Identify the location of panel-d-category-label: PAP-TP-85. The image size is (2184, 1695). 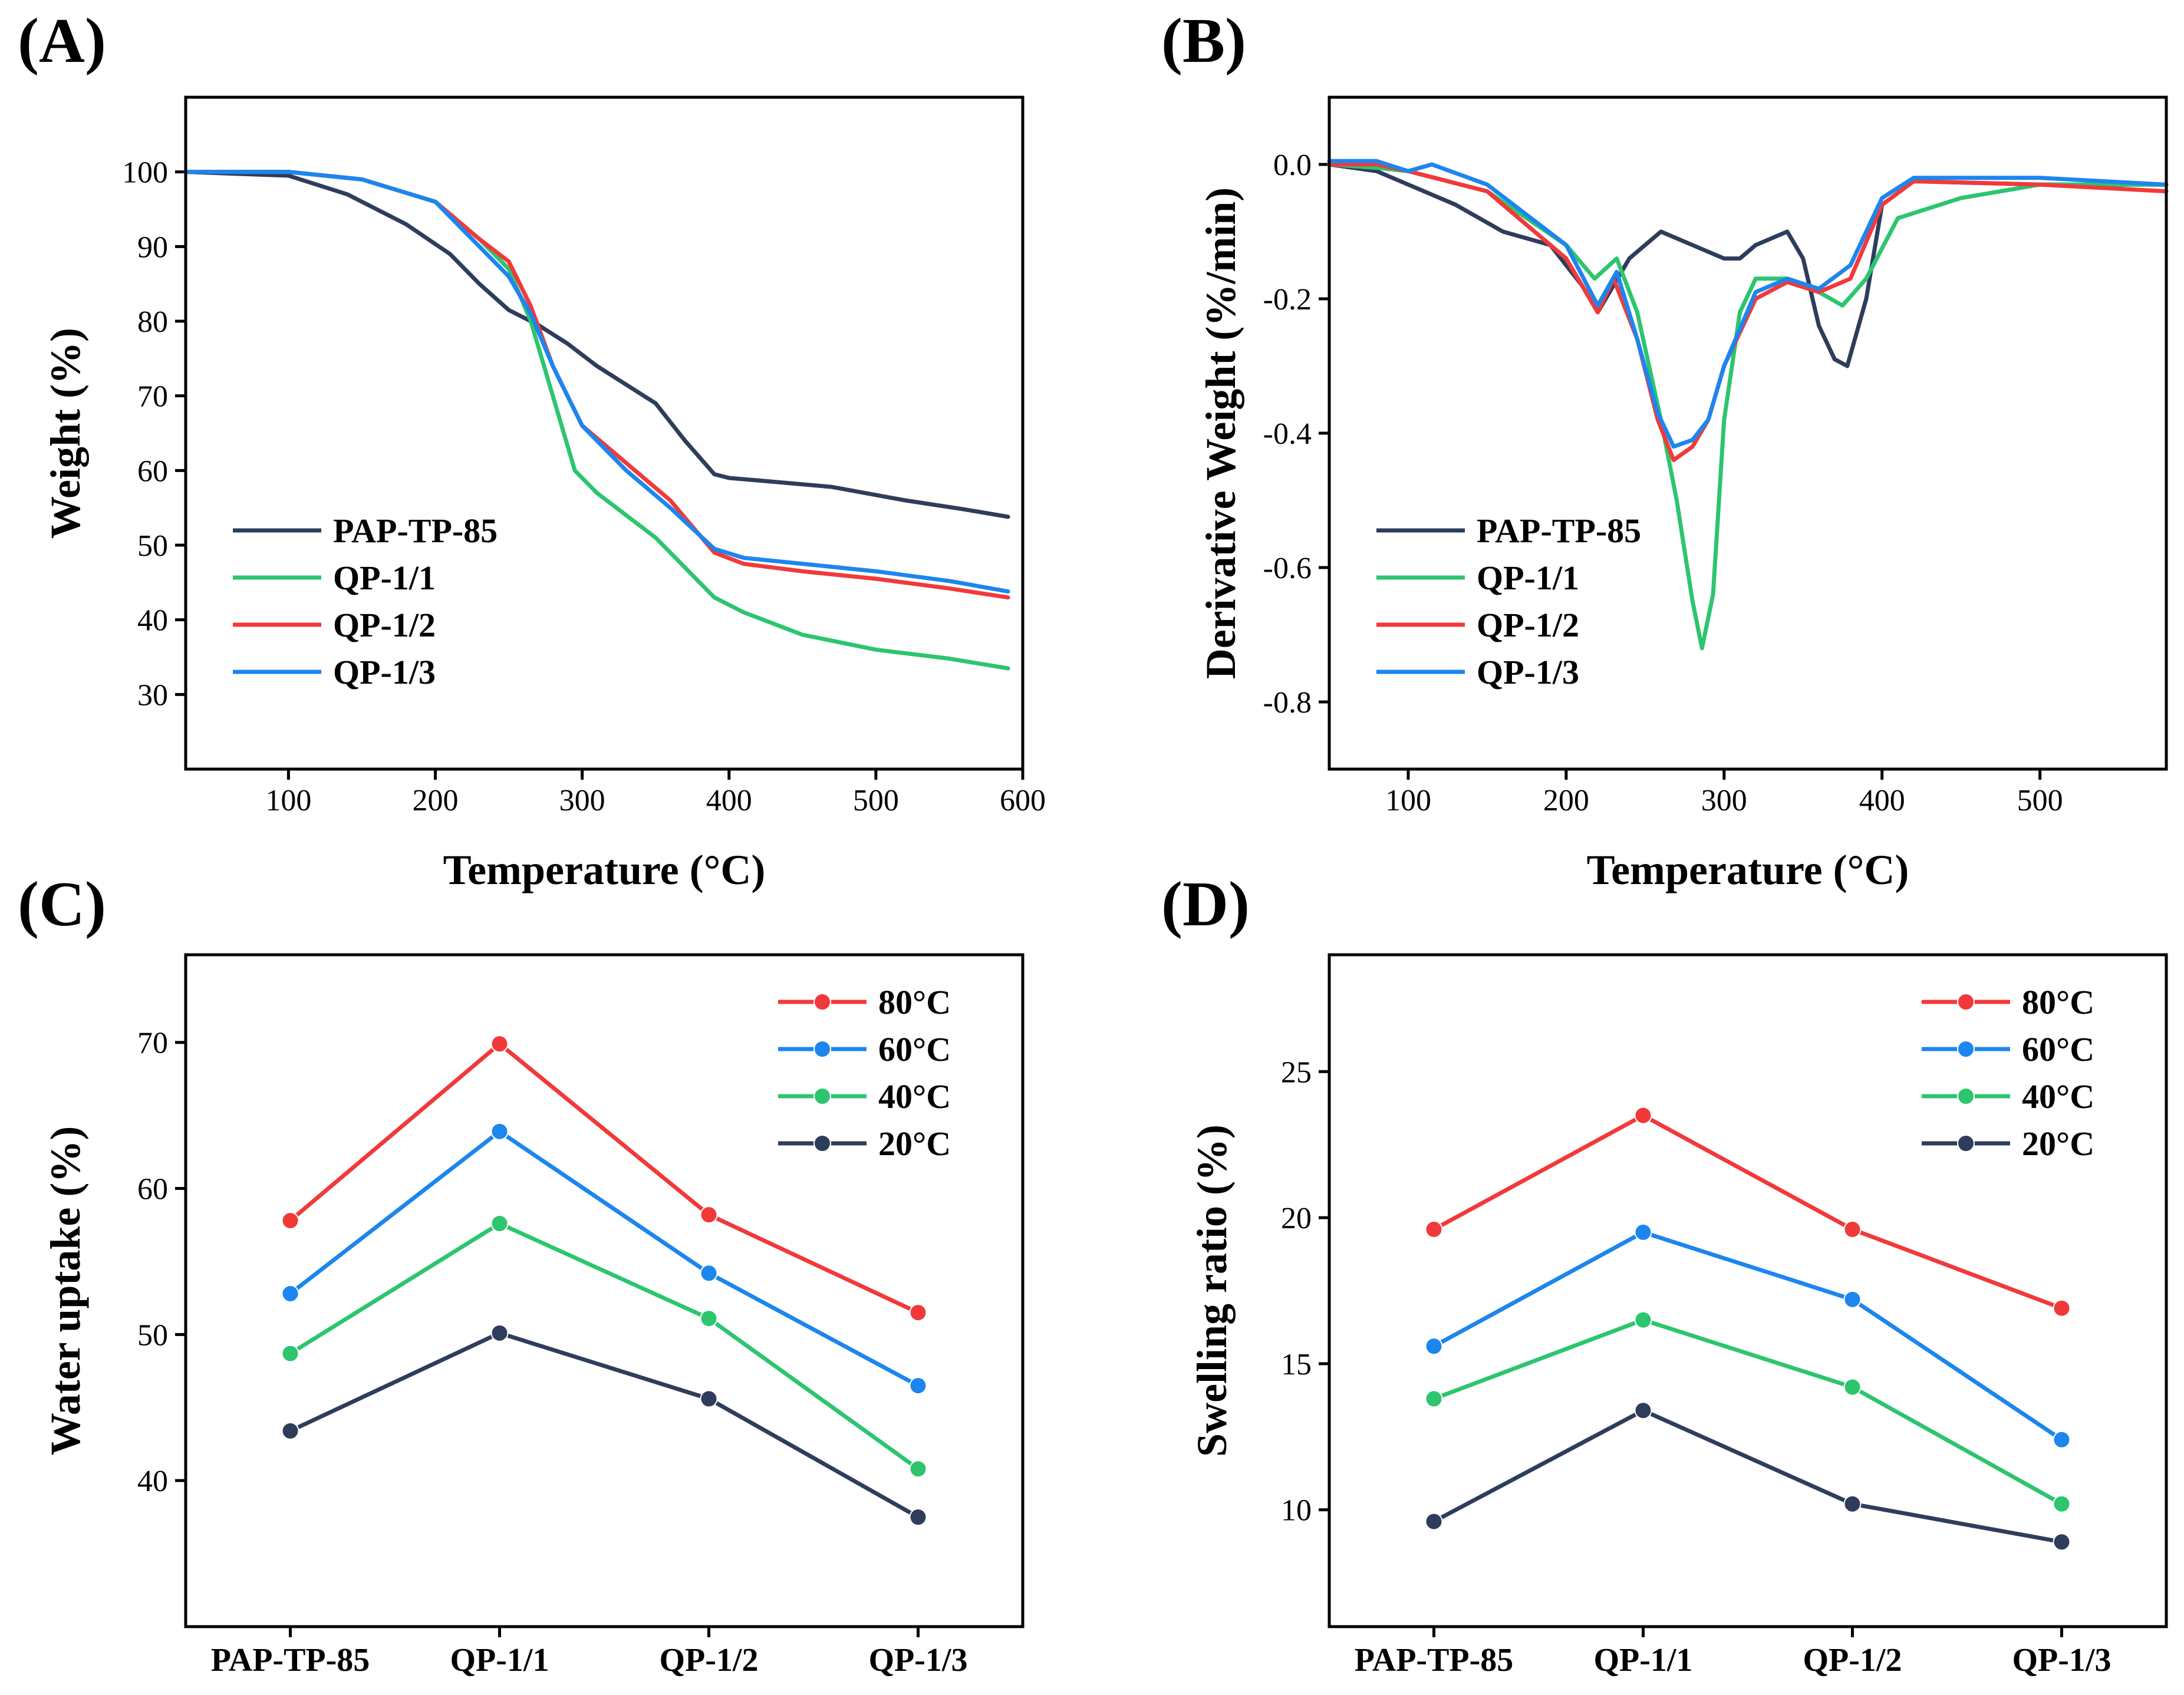
(1434, 1660).